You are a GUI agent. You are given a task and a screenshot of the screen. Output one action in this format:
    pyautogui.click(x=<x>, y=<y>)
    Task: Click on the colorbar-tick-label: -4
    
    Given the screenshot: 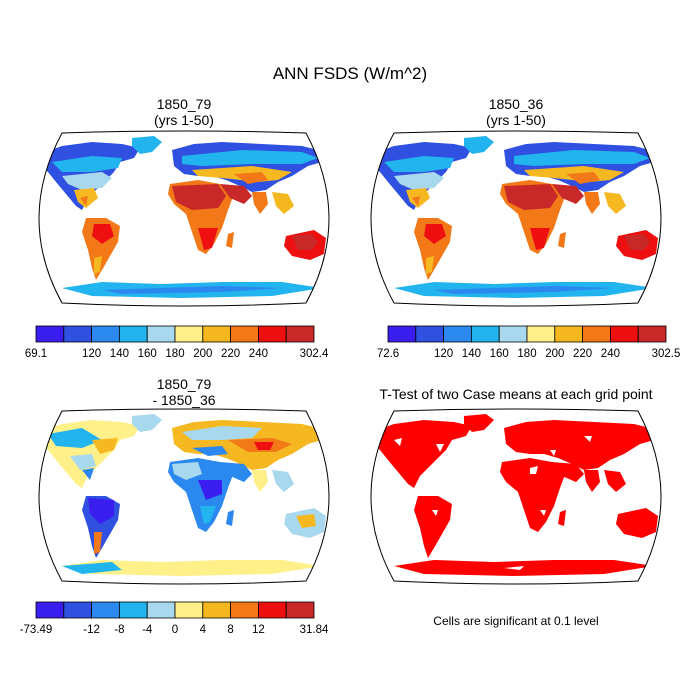 What is the action you would take?
    pyautogui.click(x=147, y=630)
    